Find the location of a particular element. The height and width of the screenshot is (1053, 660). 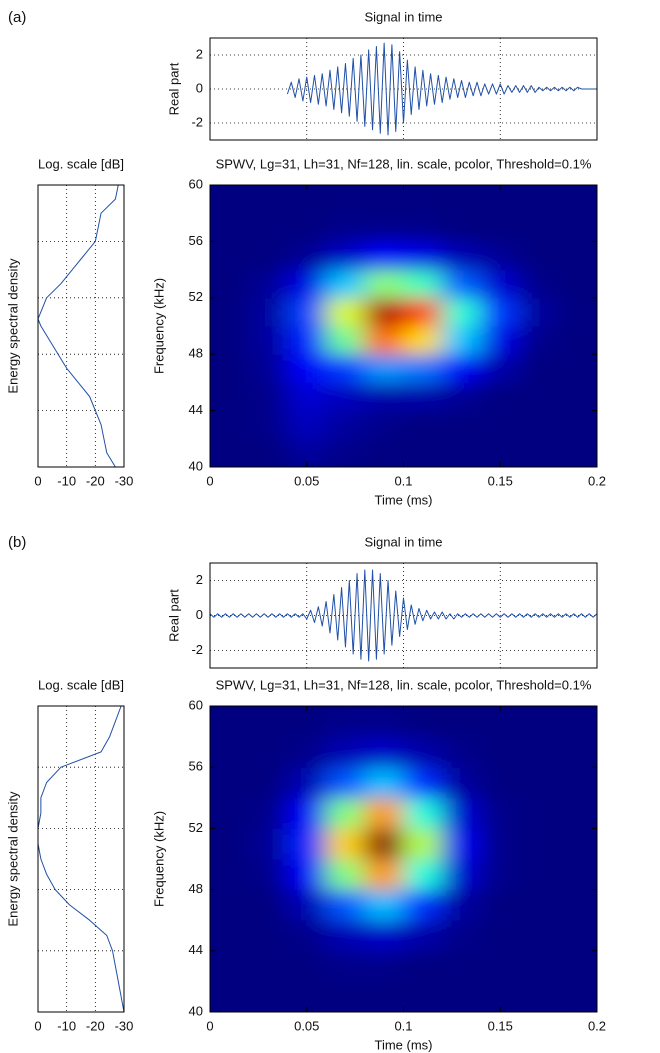

y-tick-label: 56 is located at coordinates (196, 766).